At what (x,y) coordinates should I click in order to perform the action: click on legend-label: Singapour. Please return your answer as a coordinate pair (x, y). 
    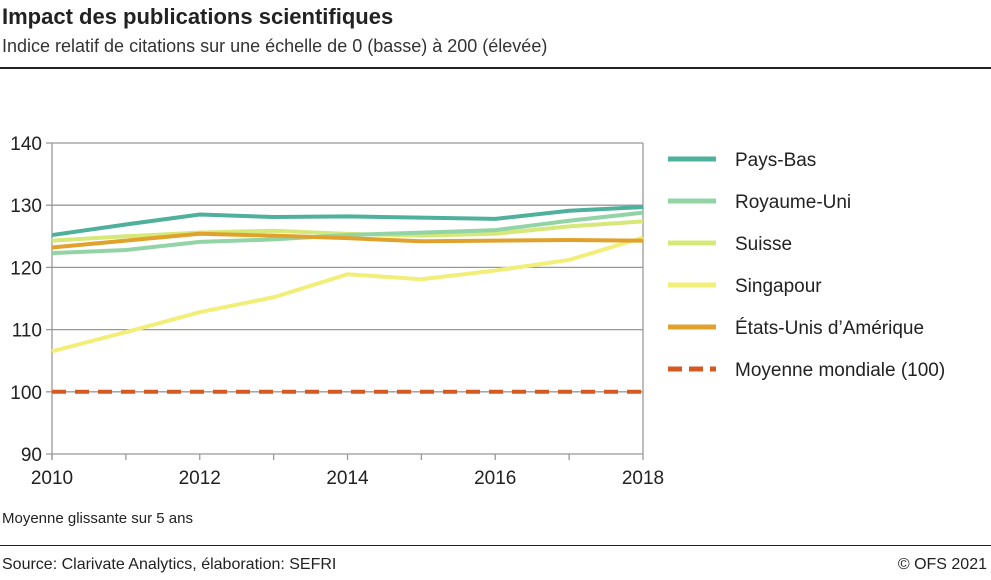
    Looking at the image, I should click on (778, 286).